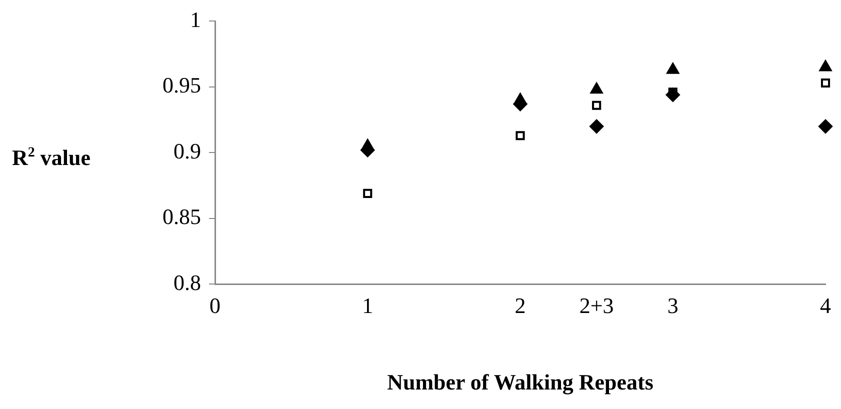  I want to click on y-tick-label: 0.8, so click(187, 282).